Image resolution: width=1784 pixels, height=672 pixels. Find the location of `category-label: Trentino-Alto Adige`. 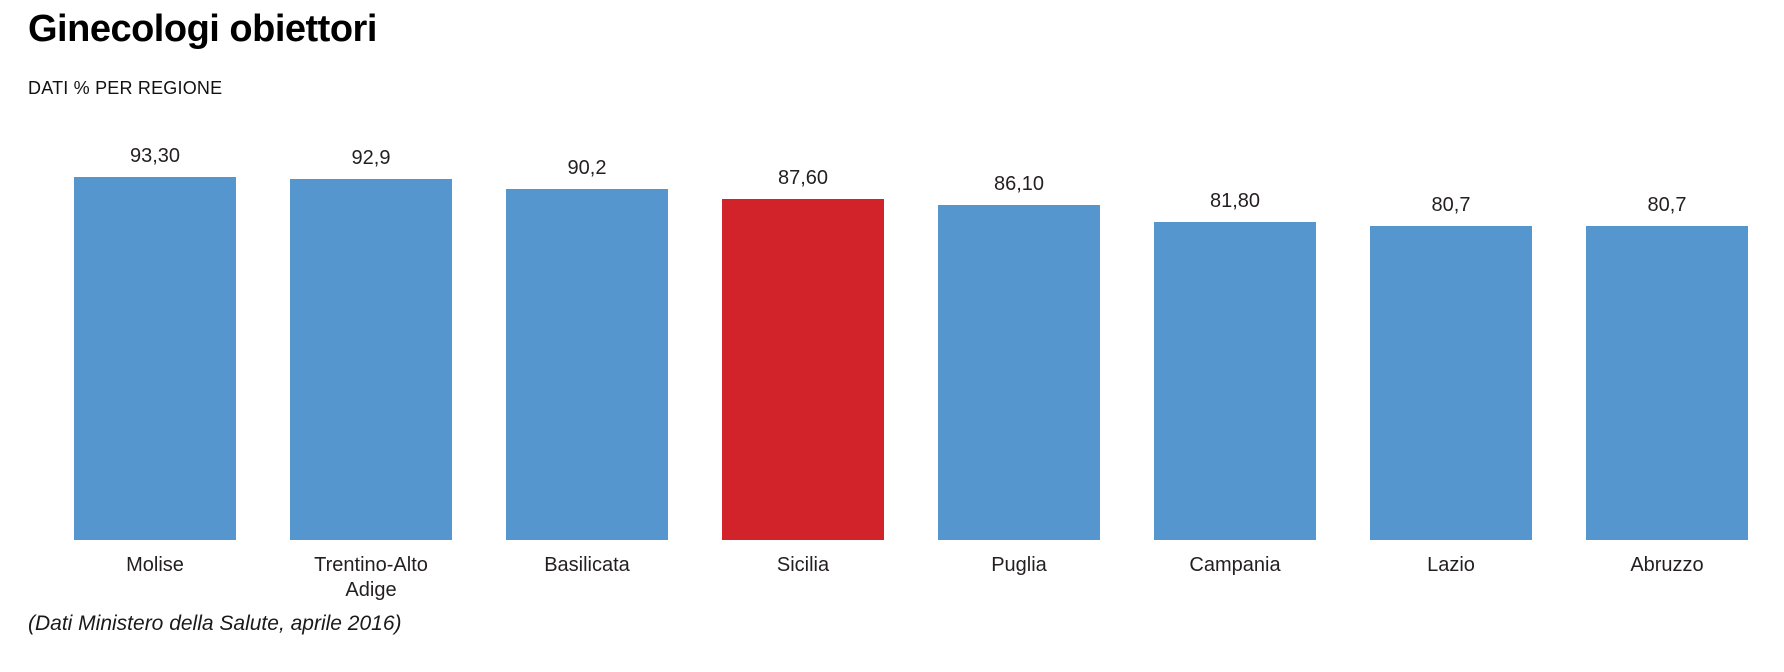

category-label: Trentino-Alto Adige is located at coordinates (371, 577).